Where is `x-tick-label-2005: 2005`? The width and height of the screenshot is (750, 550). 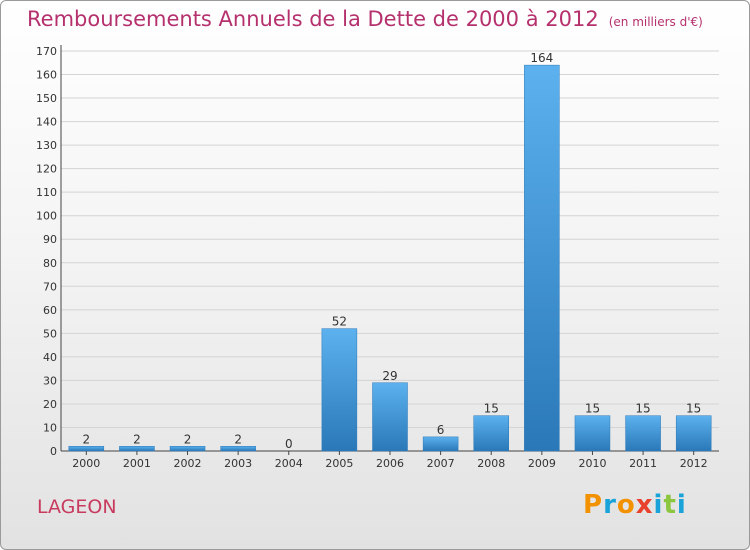 x-tick-label-2005: 2005 is located at coordinates (339, 463).